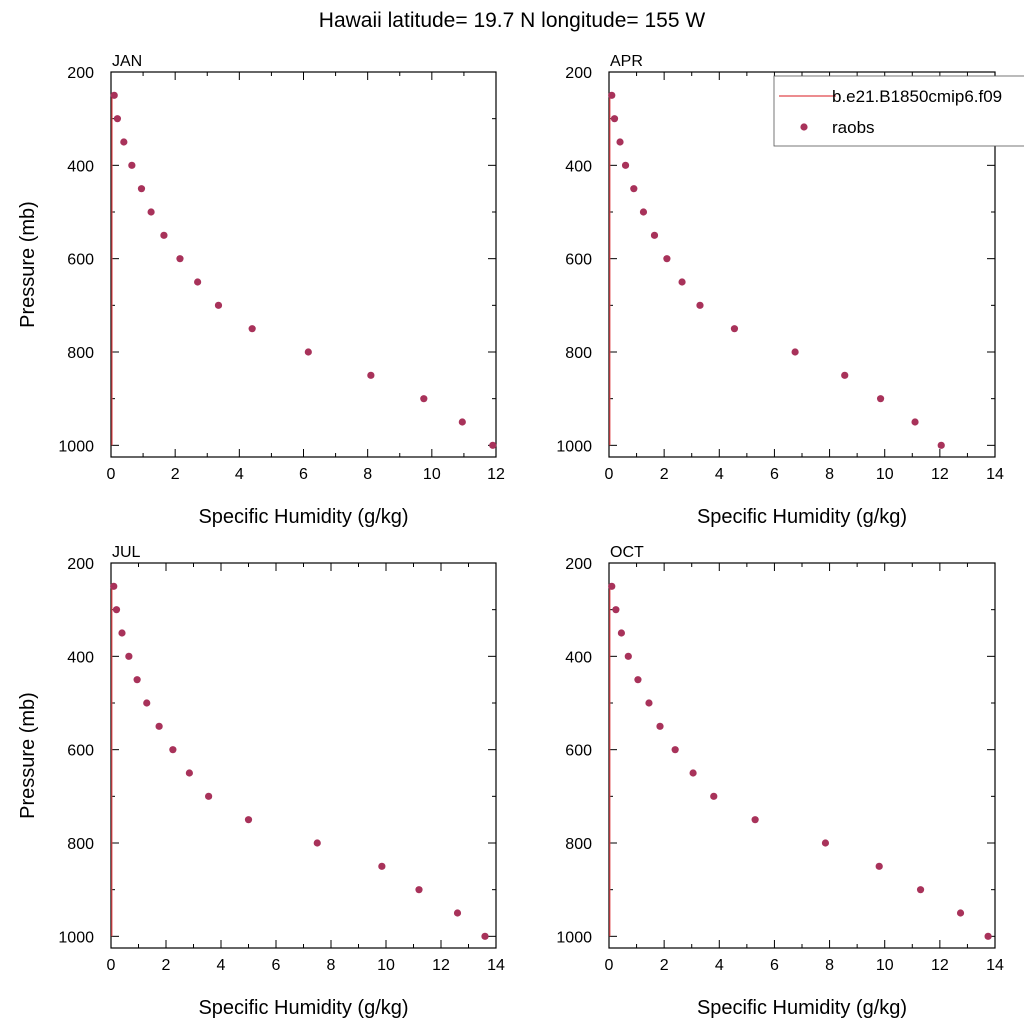 The width and height of the screenshot is (1024, 1024). Describe the element at coordinates (127, 61) in the screenshot. I see `panel-title: JAN` at that location.